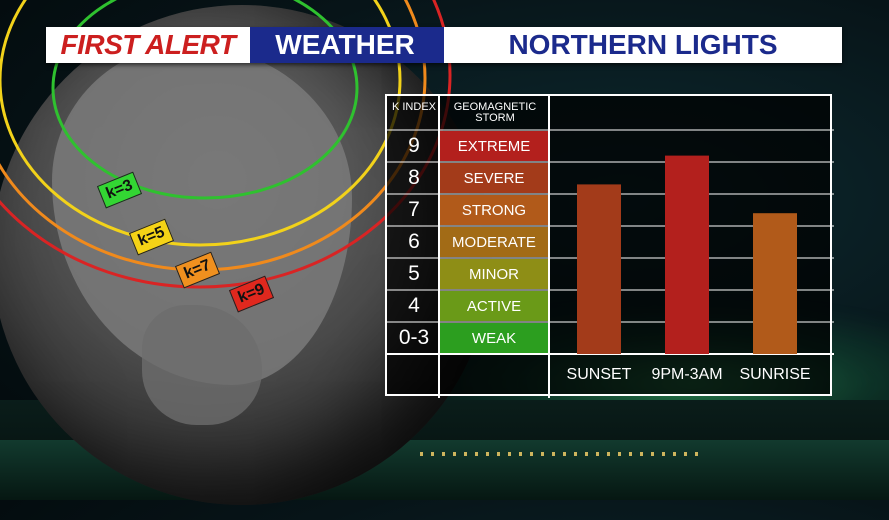 The height and width of the screenshot is (520, 889). I want to click on header-geomagnetic-storm: GEOMAGNETIC STORM, so click(495, 112).